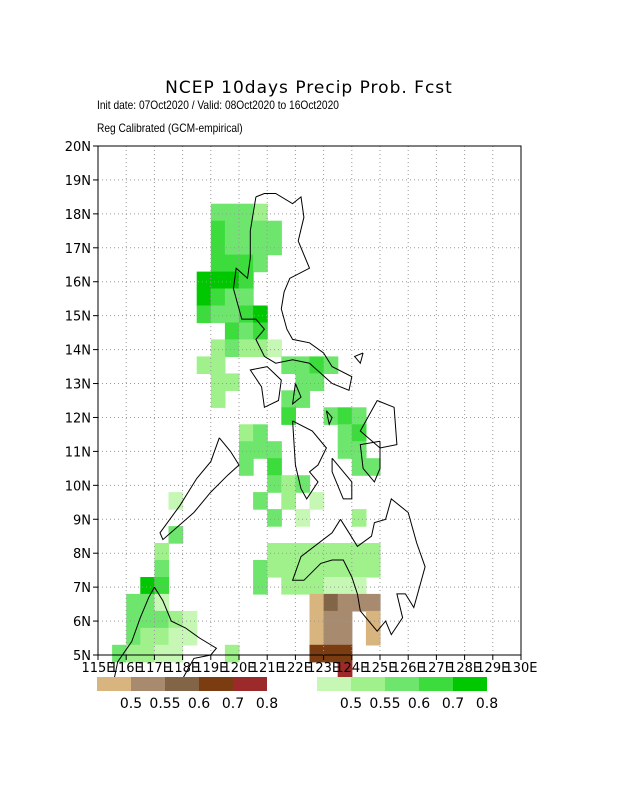 Image resolution: width=618 pixels, height=800 pixels. I want to click on dry-legend-label: 0.55, so click(164, 704).